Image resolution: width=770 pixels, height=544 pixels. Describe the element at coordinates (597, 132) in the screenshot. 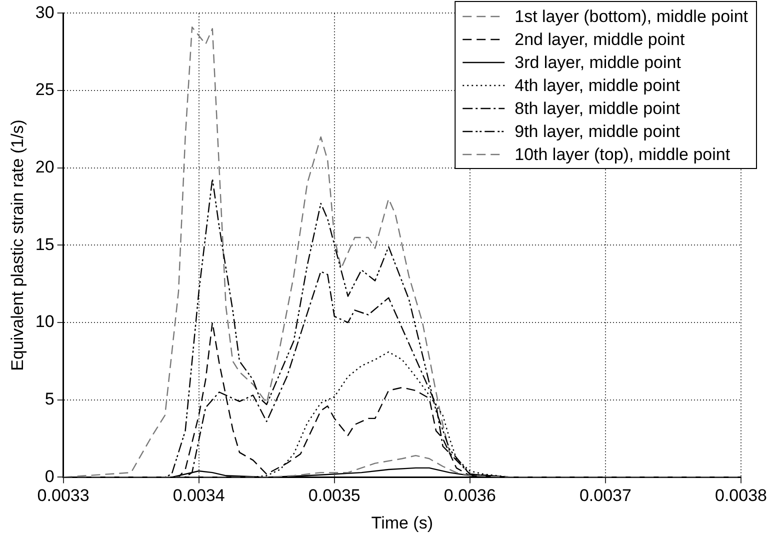

I see `legend-label: 9th layer, middle point` at that location.